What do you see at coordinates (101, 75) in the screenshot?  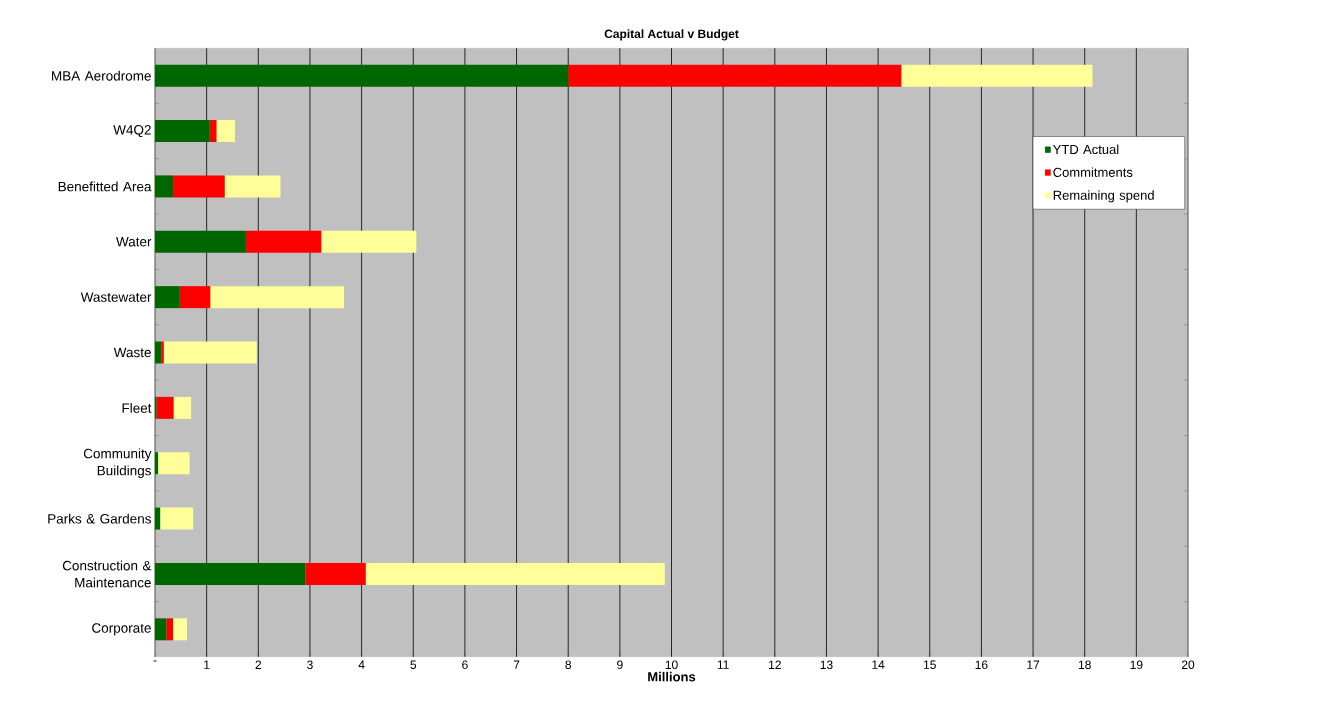 I see `y-tick-label: MBA Aerodrome` at bounding box center [101, 75].